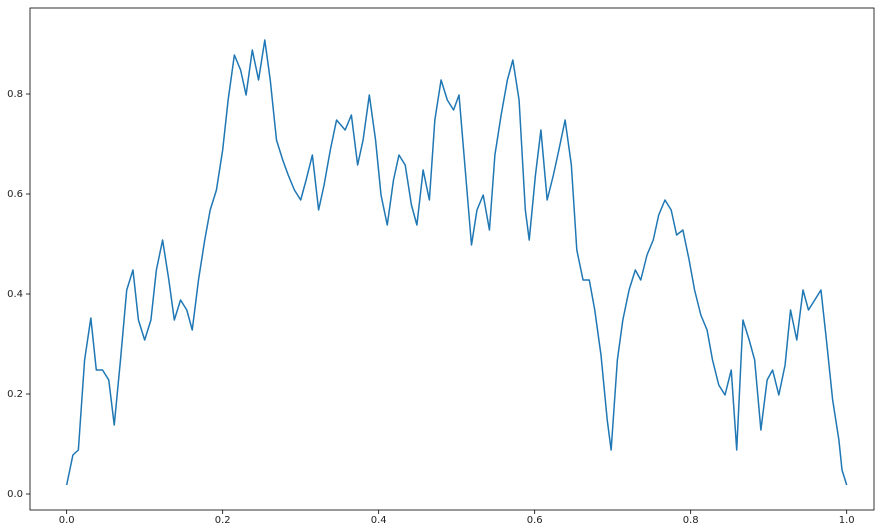  Describe the element at coordinates (15, 194) in the screenshot. I see `y-tick-label: 0.6` at that location.